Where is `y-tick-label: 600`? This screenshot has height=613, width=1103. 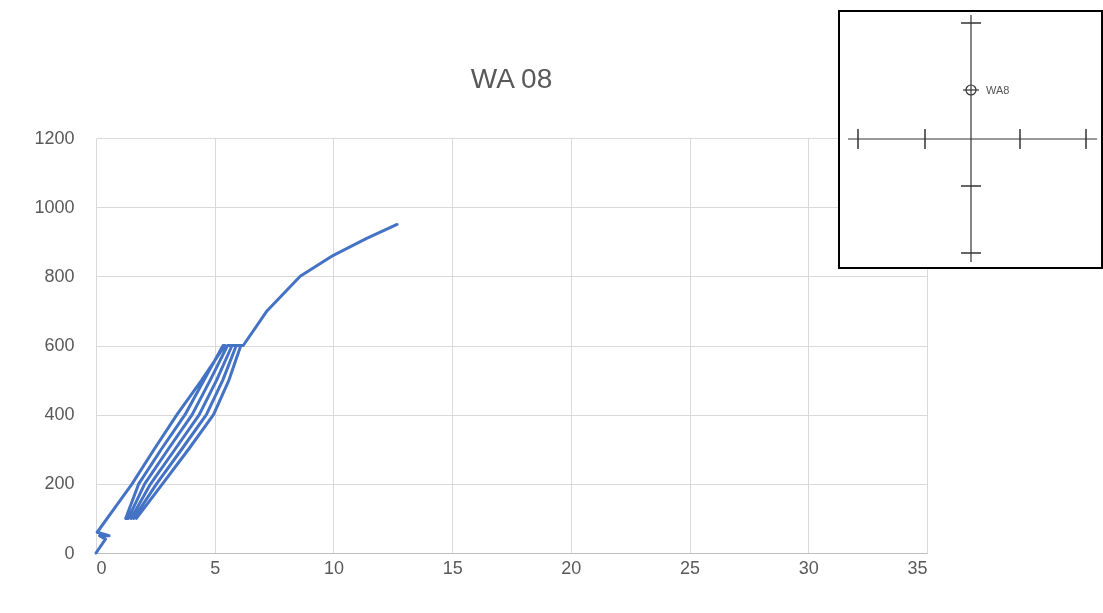
y-tick-label: 600 is located at coordinates (59, 345).